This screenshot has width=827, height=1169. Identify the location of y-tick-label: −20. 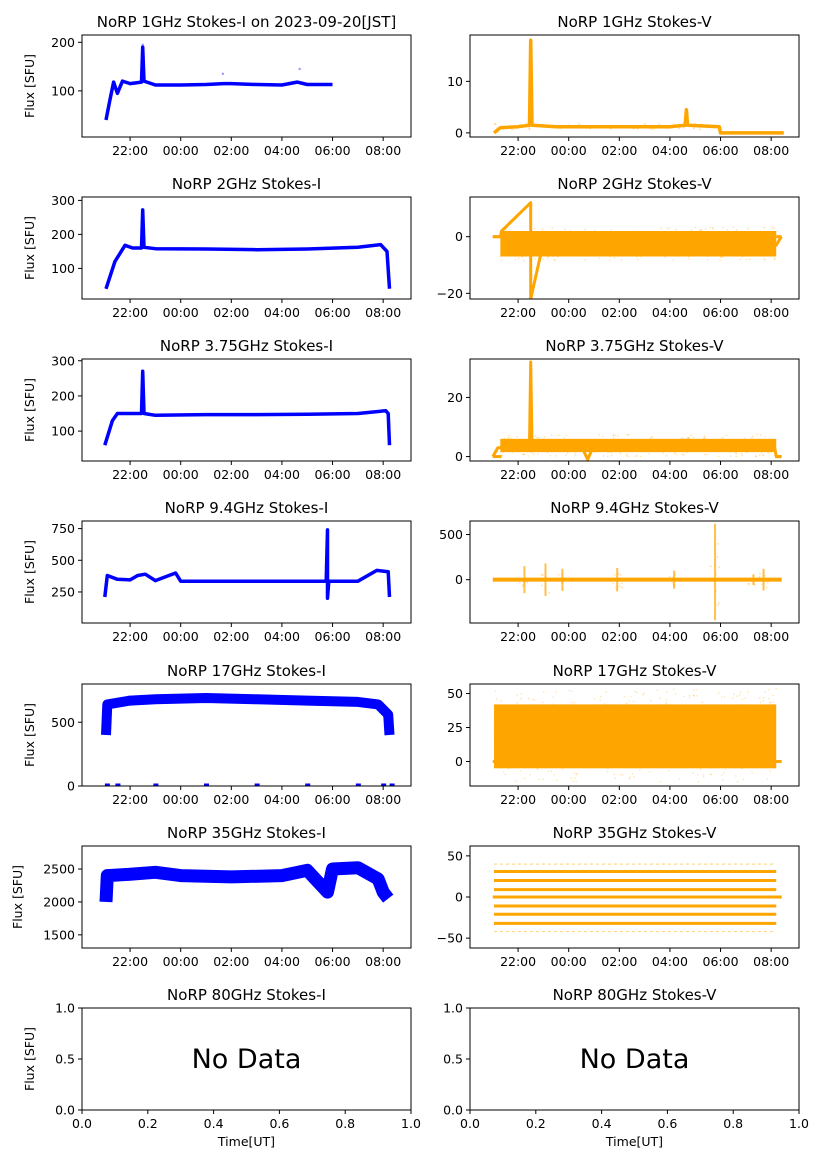
(450, 293).